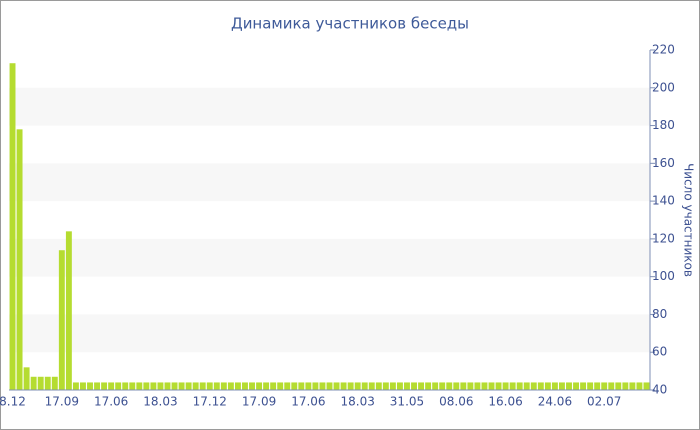 The width and height of the screenshot is (700, 430). Describe the element at coordinates (505, 402) in the screenshot. I see `x-tick-label: 16.06` at that location.